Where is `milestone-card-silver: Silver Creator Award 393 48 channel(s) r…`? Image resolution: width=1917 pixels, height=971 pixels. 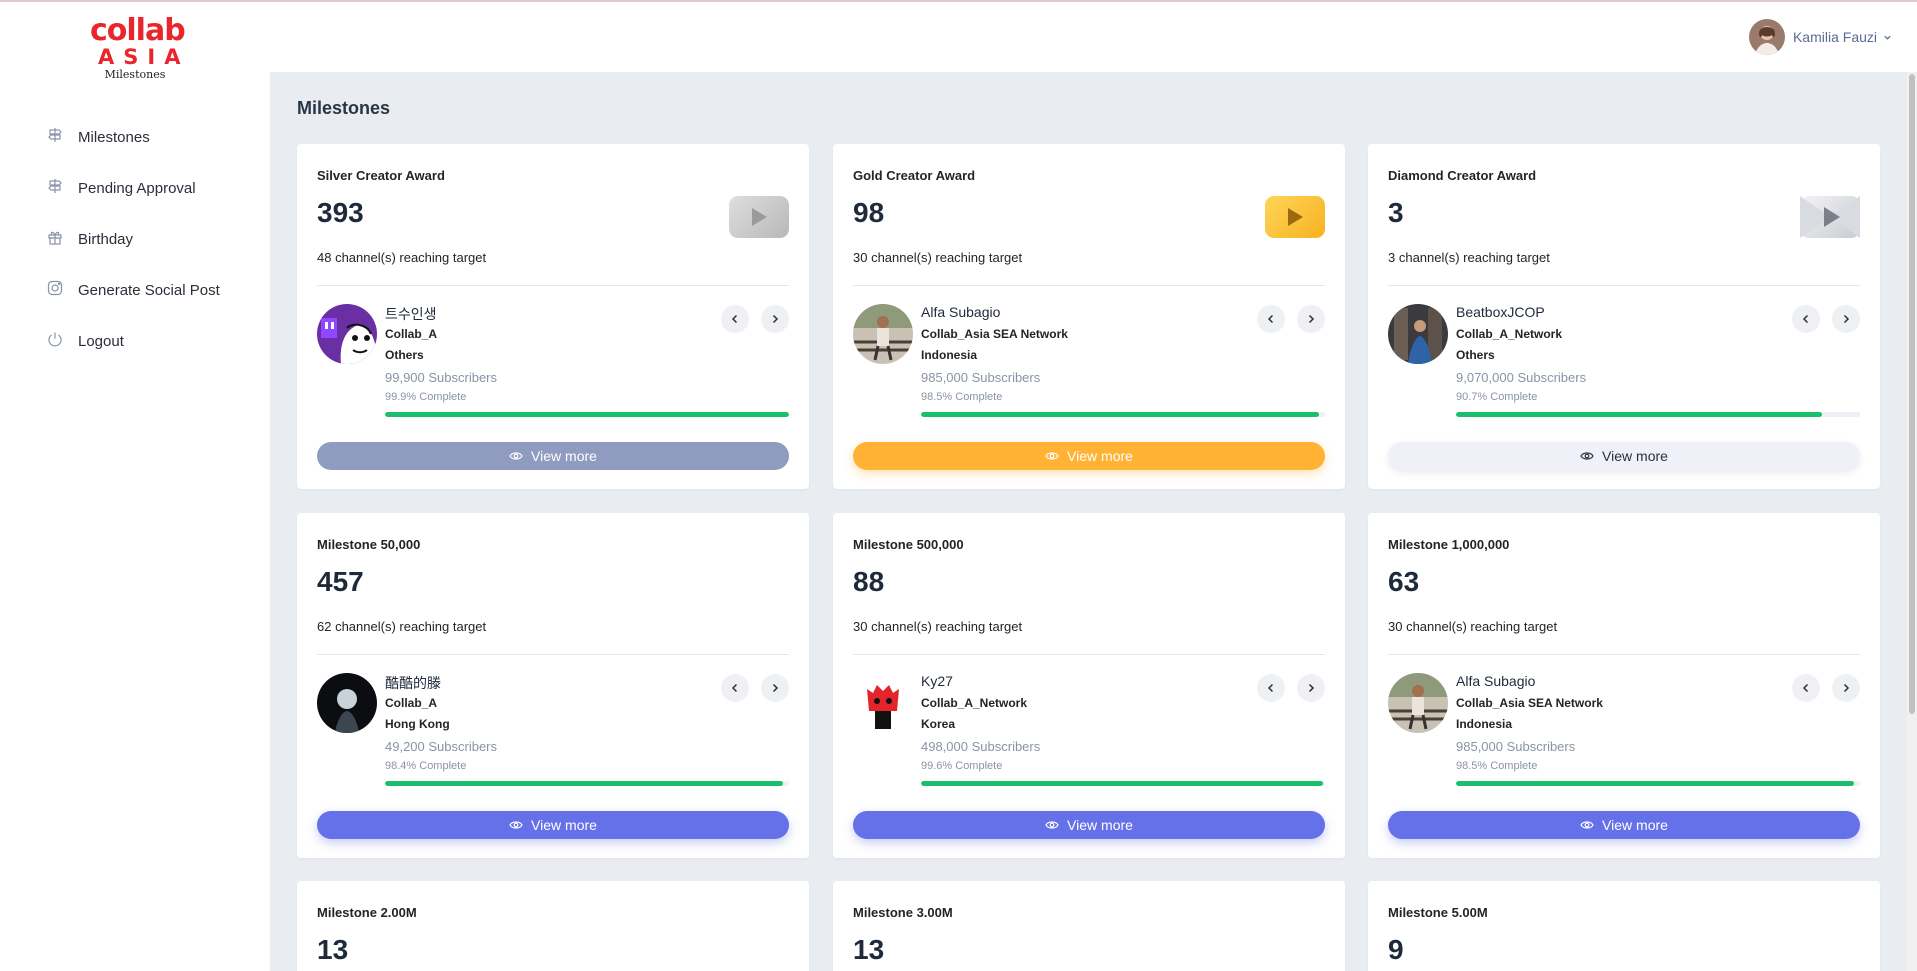
milestone-card-silver: Silver Creator Award 393 48 channel(s) r… is located at coordinates (553, 316).